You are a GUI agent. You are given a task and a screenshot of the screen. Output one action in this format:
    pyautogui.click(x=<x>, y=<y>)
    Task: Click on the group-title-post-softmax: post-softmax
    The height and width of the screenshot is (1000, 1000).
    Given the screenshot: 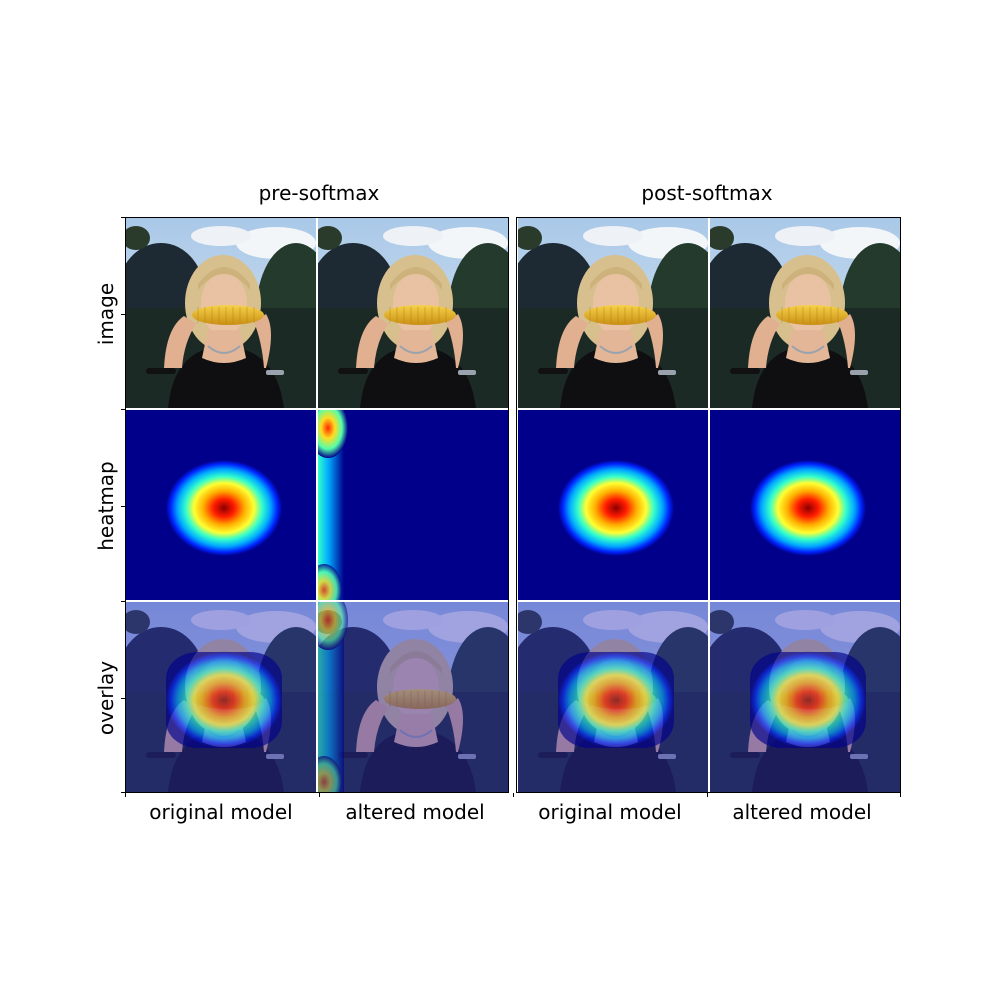 What is the action you would take?
    pyautogui.click(x=707, y=193)
    